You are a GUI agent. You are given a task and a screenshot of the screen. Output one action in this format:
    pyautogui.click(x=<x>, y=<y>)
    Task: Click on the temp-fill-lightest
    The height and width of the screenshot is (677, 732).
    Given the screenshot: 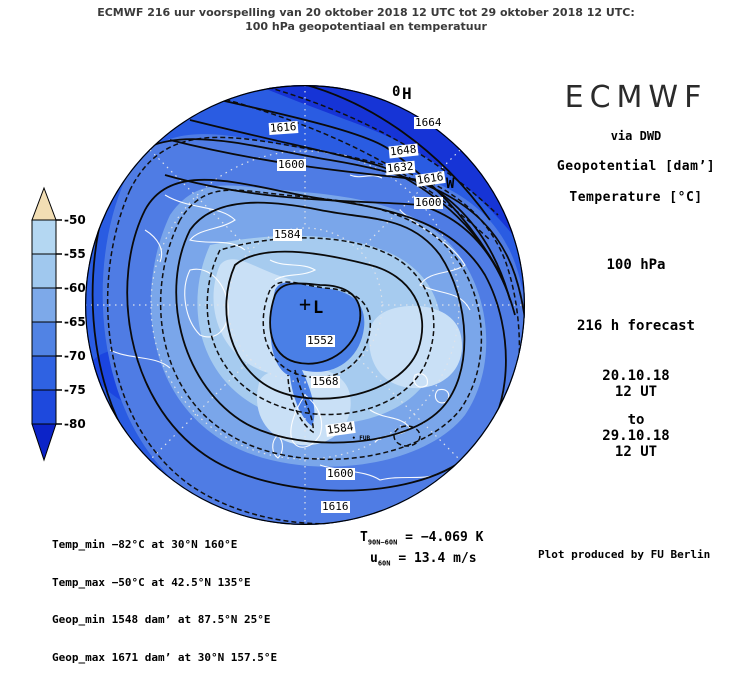 What is the action you would take?
    pyautogui.click(x=416, y=347)
    